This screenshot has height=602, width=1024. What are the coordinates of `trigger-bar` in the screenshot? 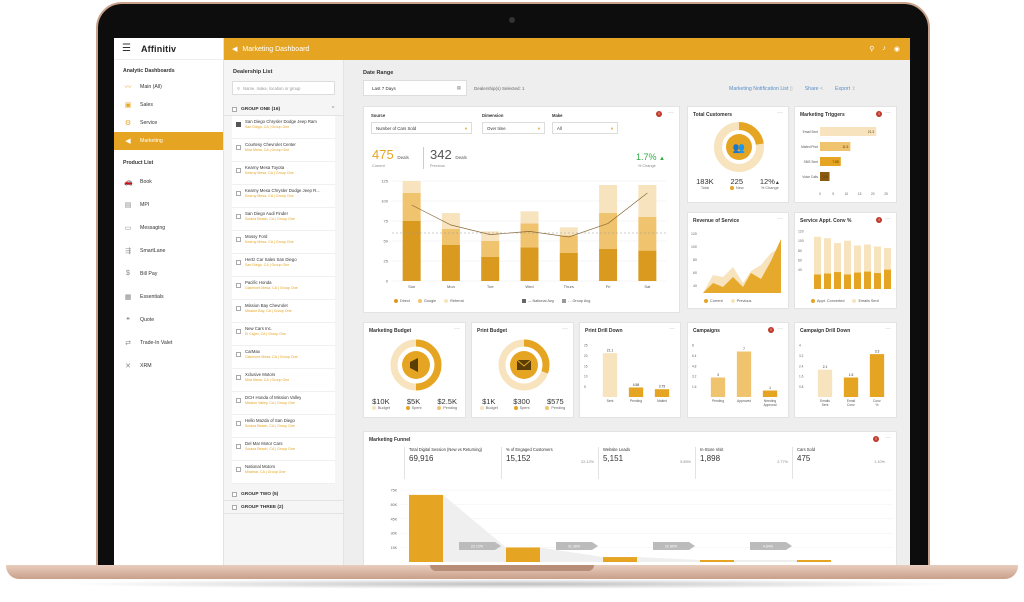 It's located at (835, 146).